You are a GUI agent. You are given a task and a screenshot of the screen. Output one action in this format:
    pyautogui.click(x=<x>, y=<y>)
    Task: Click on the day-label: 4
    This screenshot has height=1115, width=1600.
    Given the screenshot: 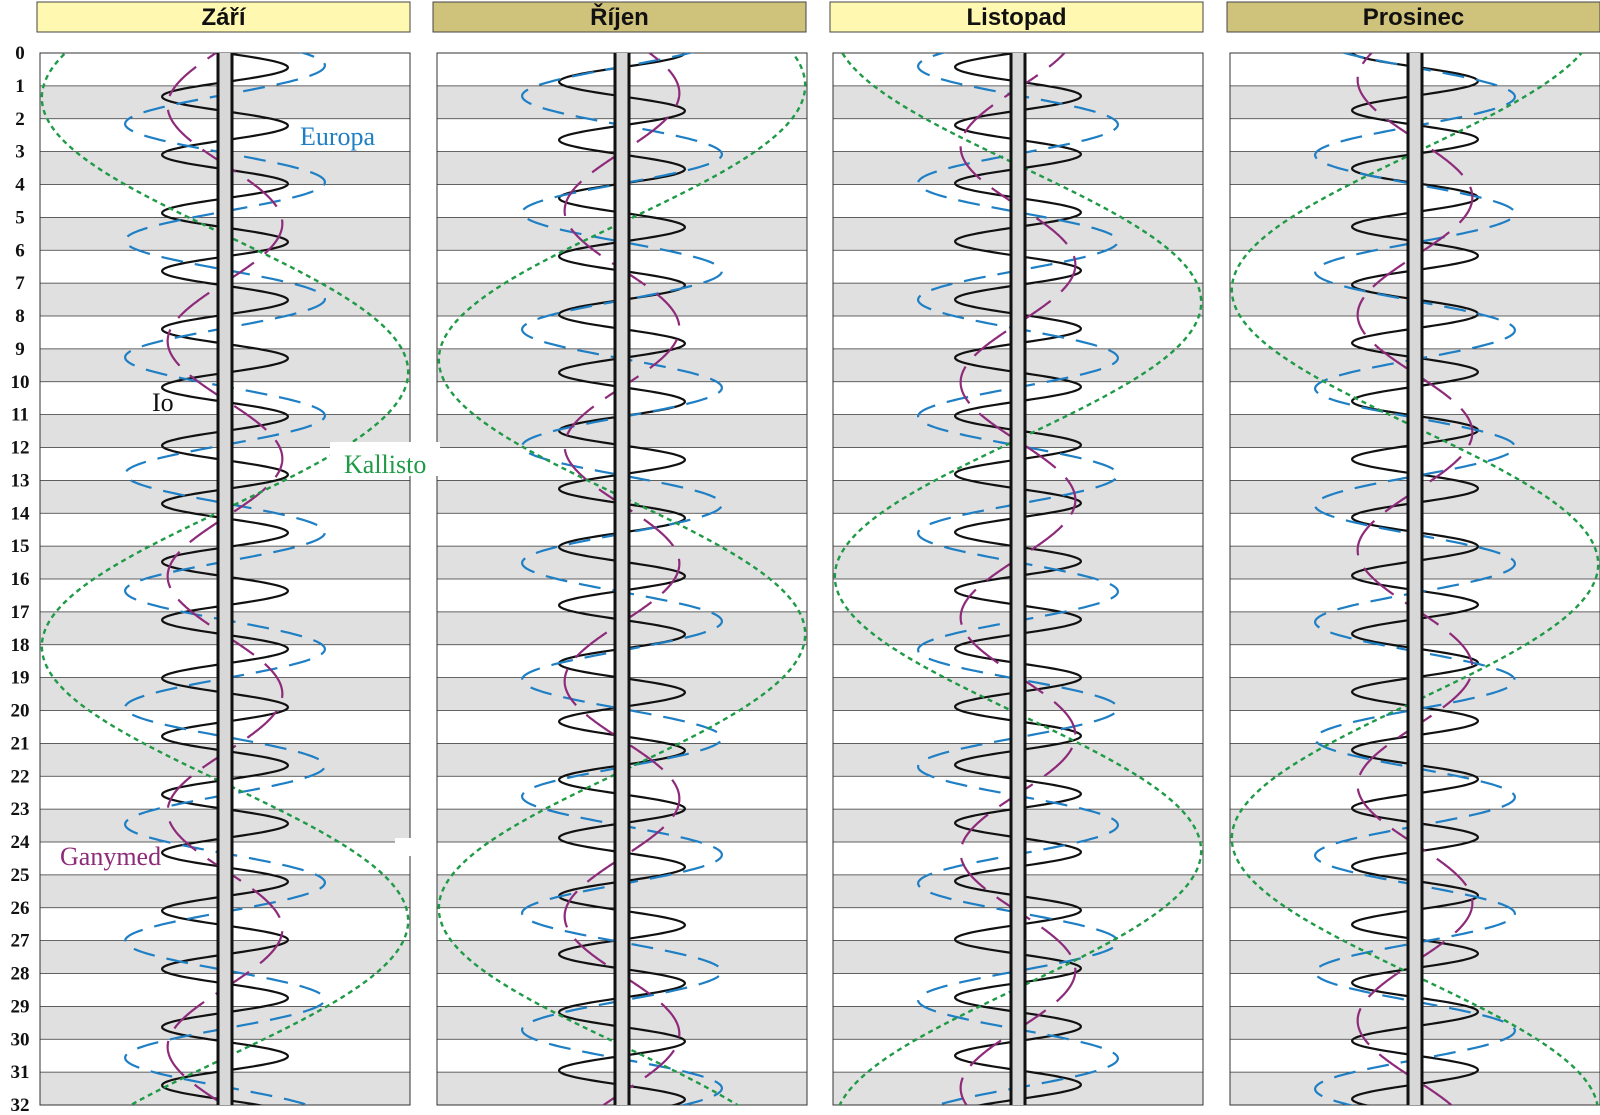 What is the action you would take?
    pyautogui.click(x=20, y=185)
    